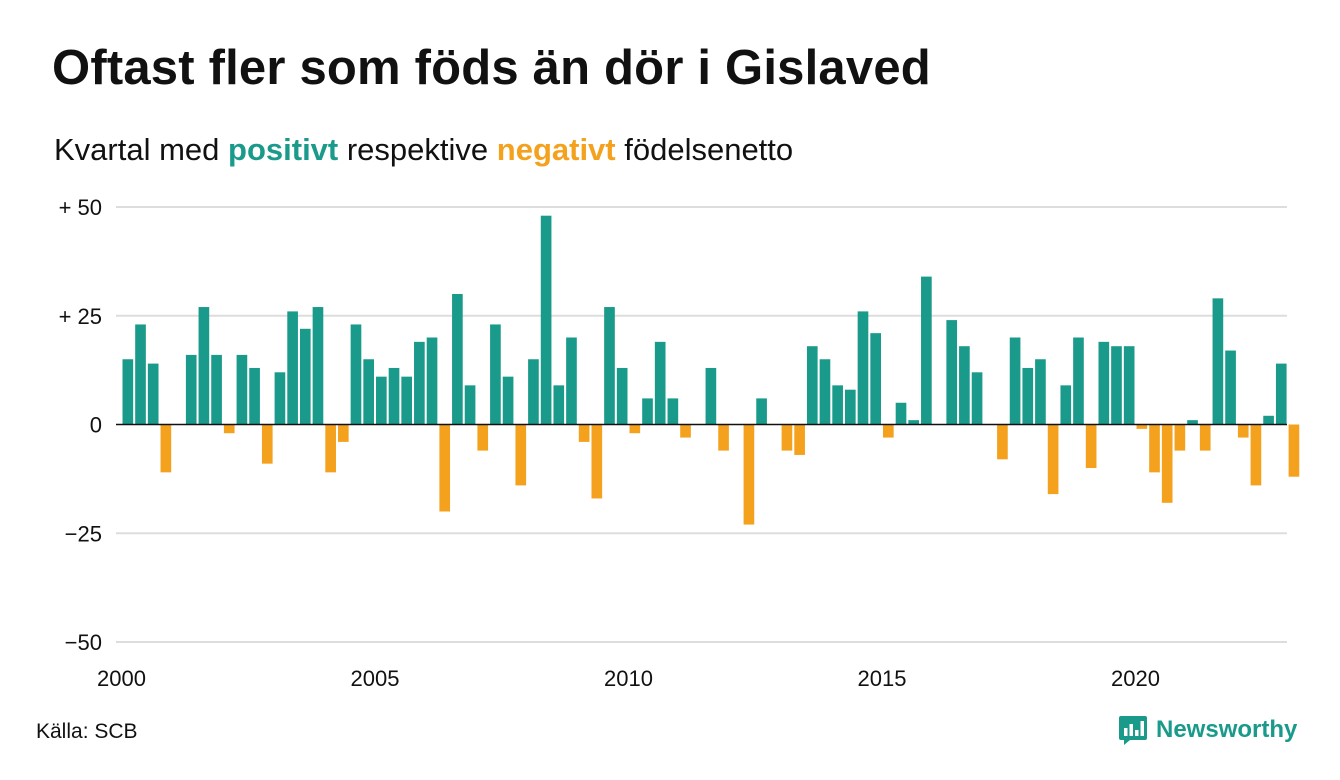  What do you see at coordinates (1227, 729) in the screenshot?
I see `brand-name: Newsworthy` at bounding box center [1227, 729].